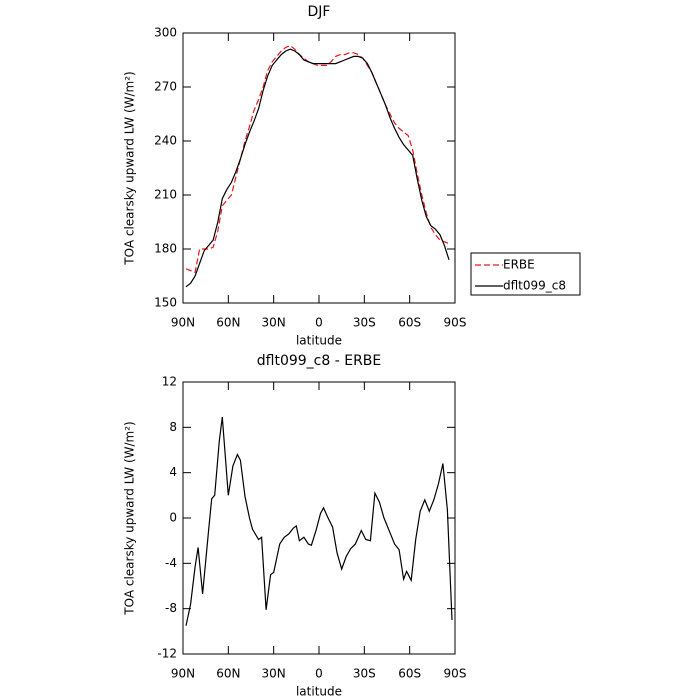 The width and height of the screenshot is (700, 700). What do you see at coordinates (173, 427) in the screenshot?
I see `y-tick-label: 8` at bounding box center [173, 427].